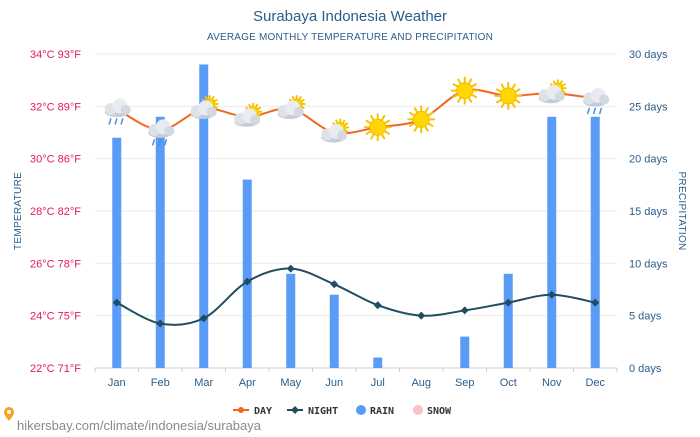  What do you see at coordinates (648, 160) in the screenshot?
I see `right-tick-label: 20 days` at bounding box center [648, 160].